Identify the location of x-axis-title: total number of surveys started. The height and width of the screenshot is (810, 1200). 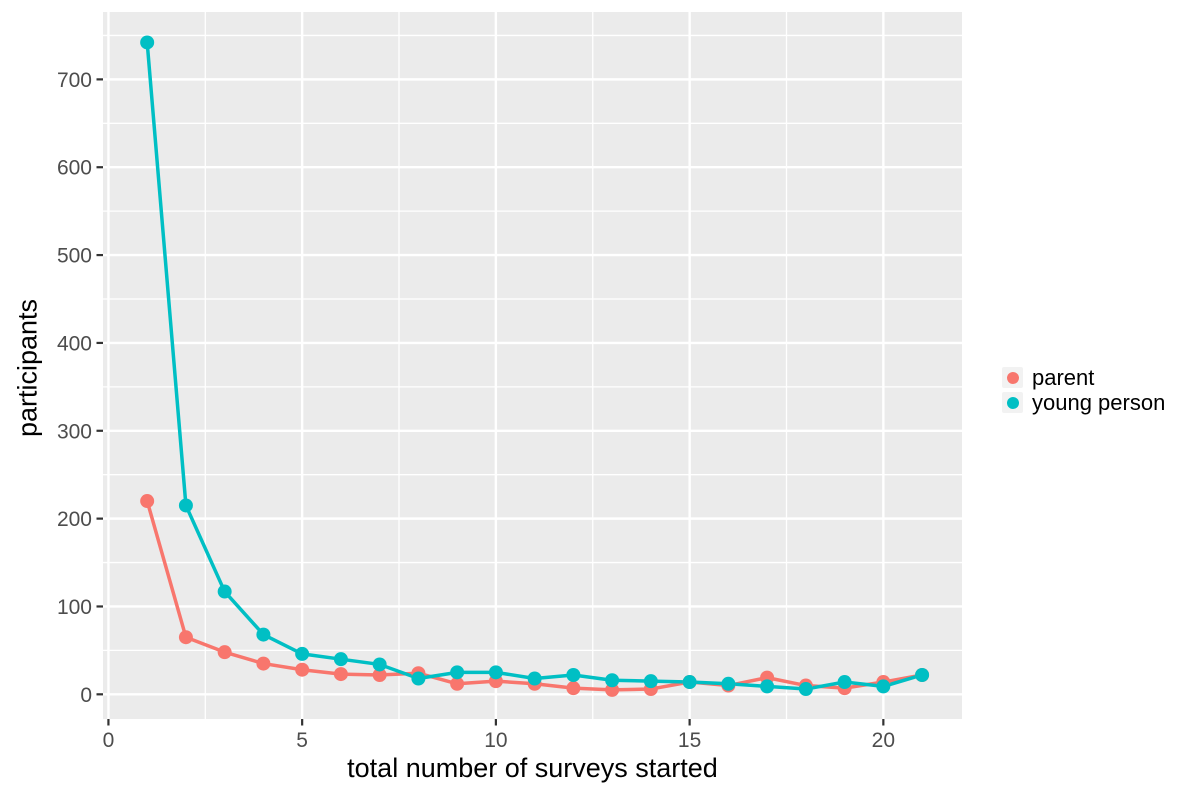
(532, 768).